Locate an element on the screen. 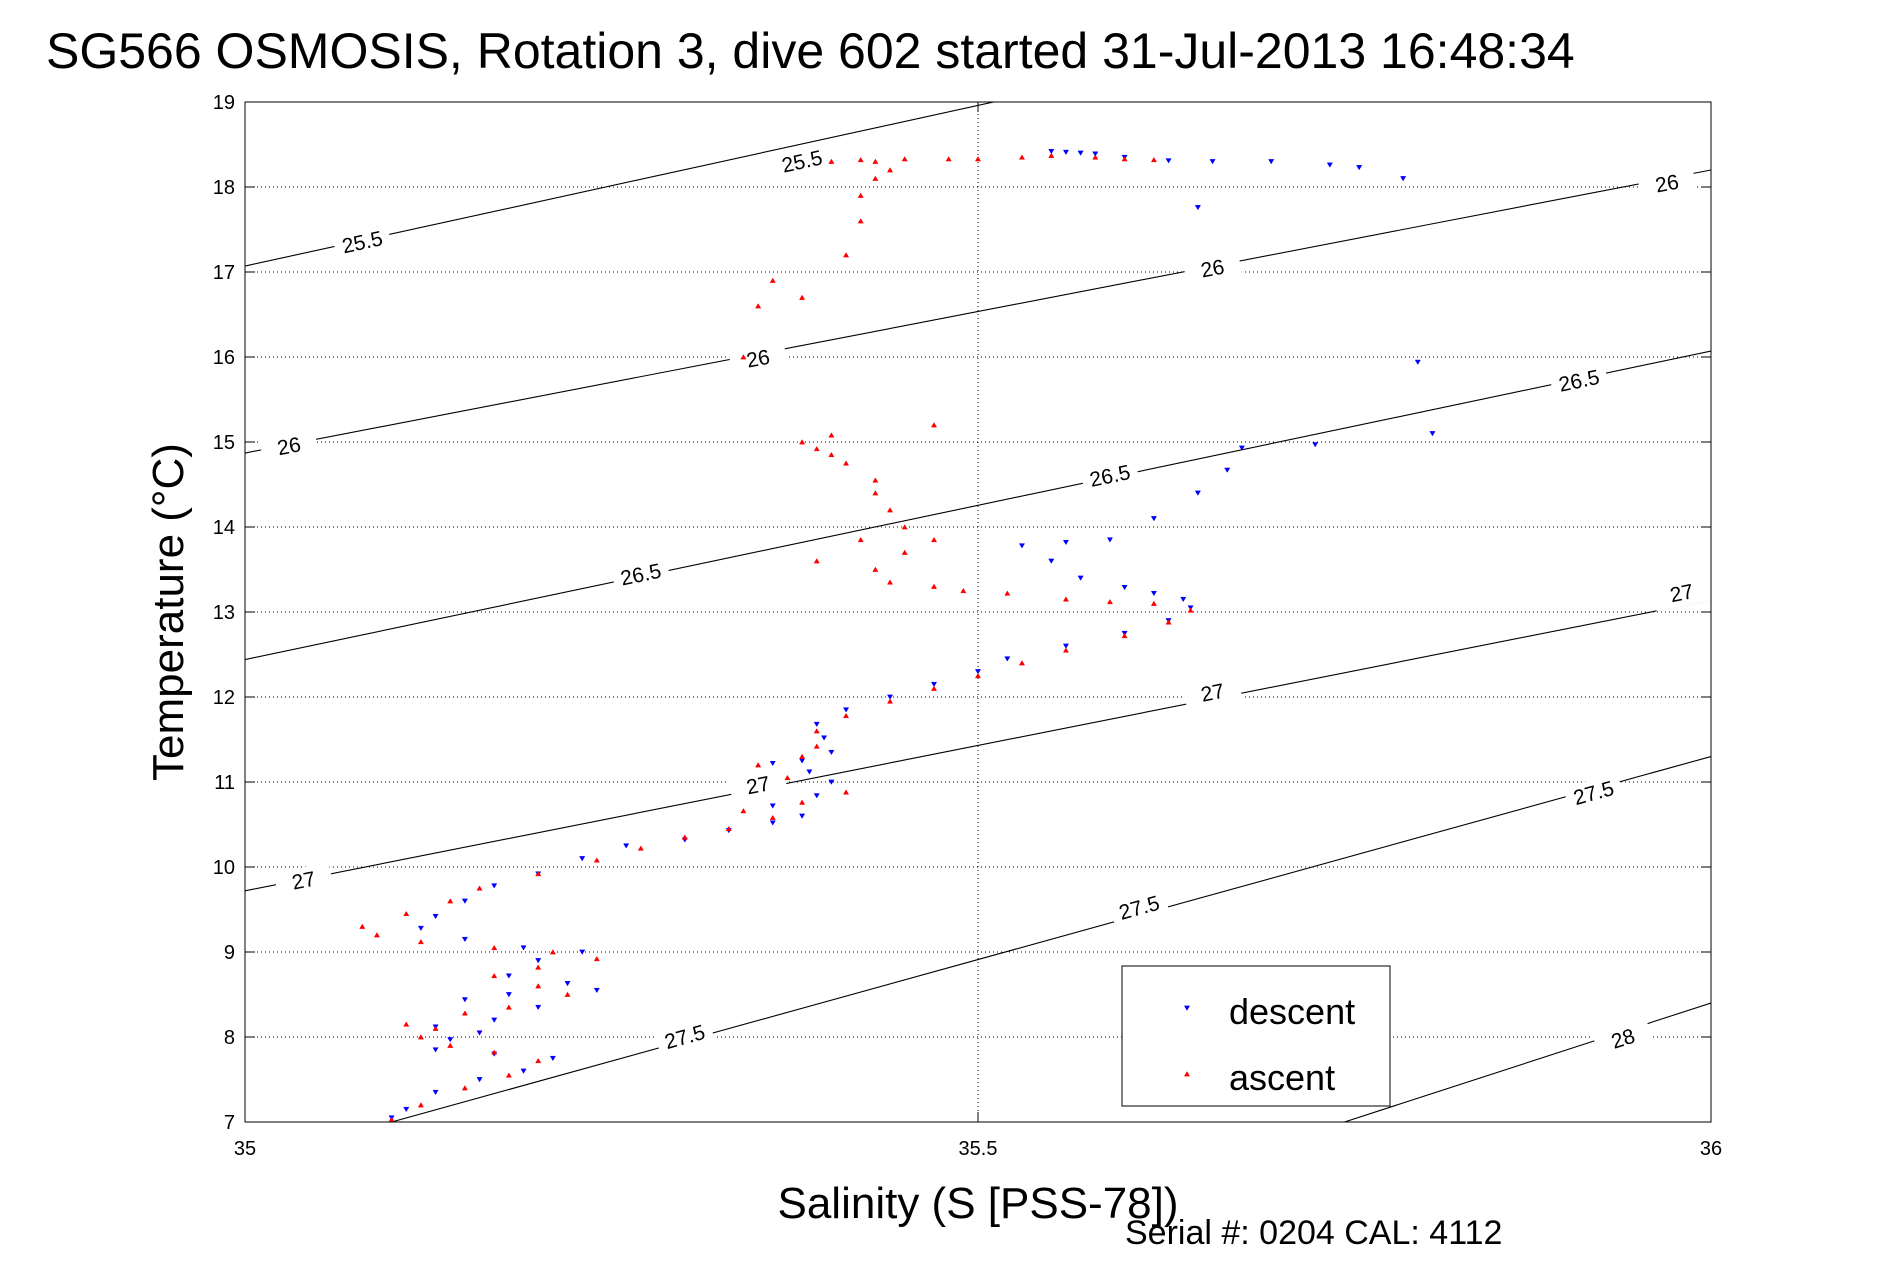 The image size is (1891, 1262). density-contour-line is located at coordinates (1527, 1062).